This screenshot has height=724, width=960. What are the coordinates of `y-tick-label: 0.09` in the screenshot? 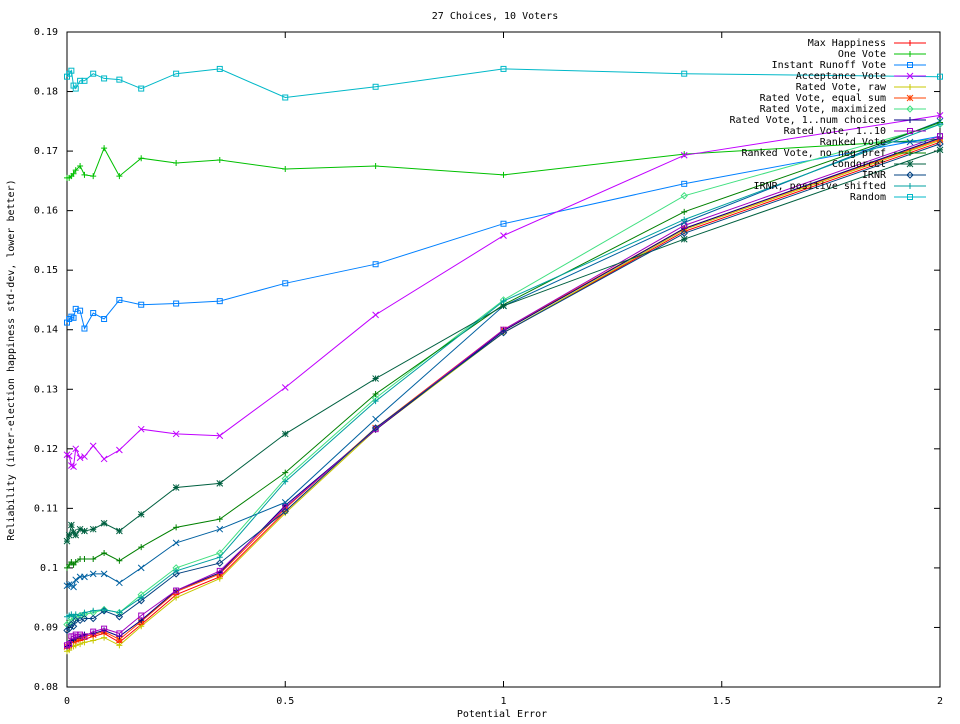 It's located at (46, 627).